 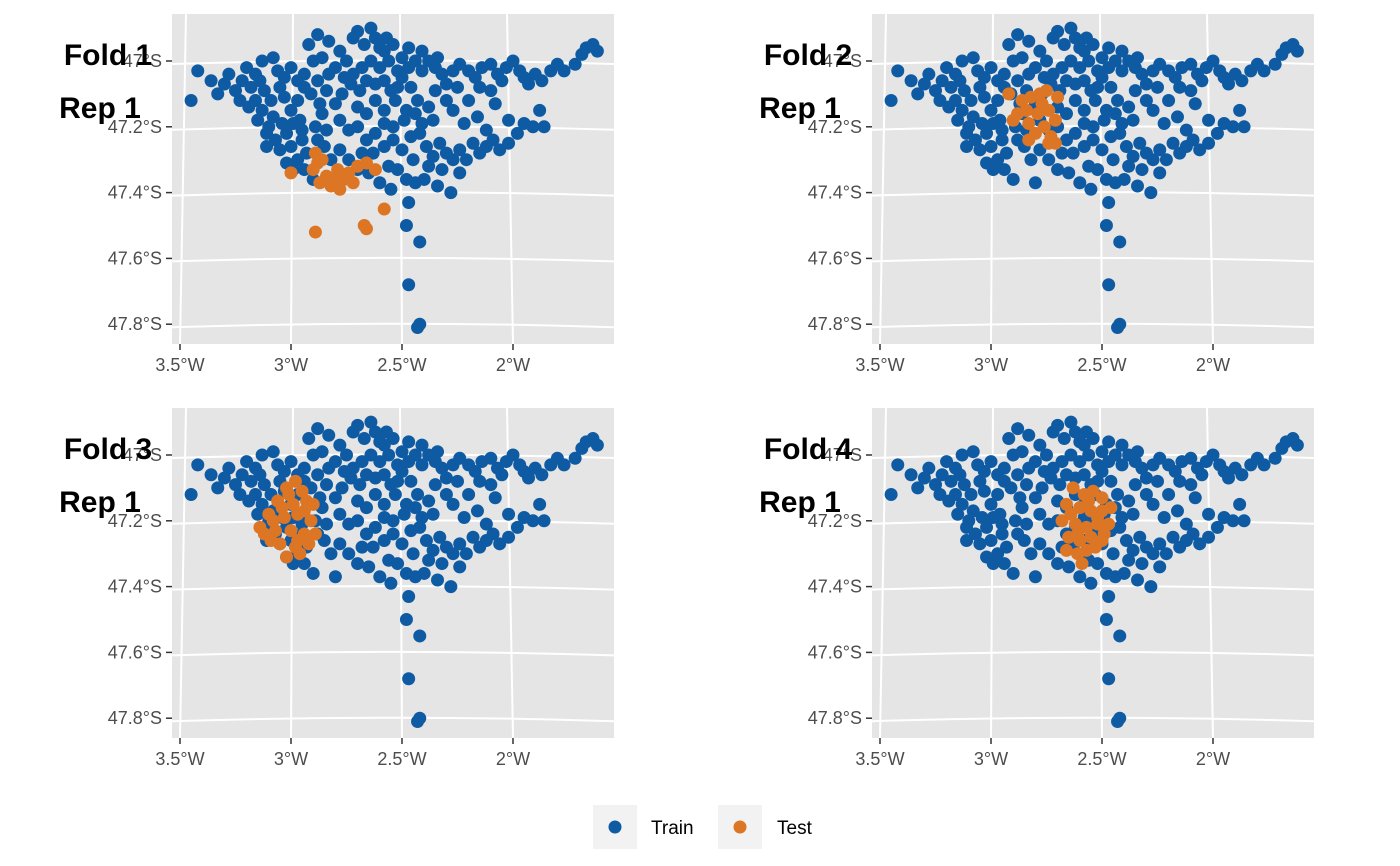 What do you see at coordinates (835, 193) in the screenshot?
I see `y-tick-label: 47.4°S` at bounding box center [835, 193].